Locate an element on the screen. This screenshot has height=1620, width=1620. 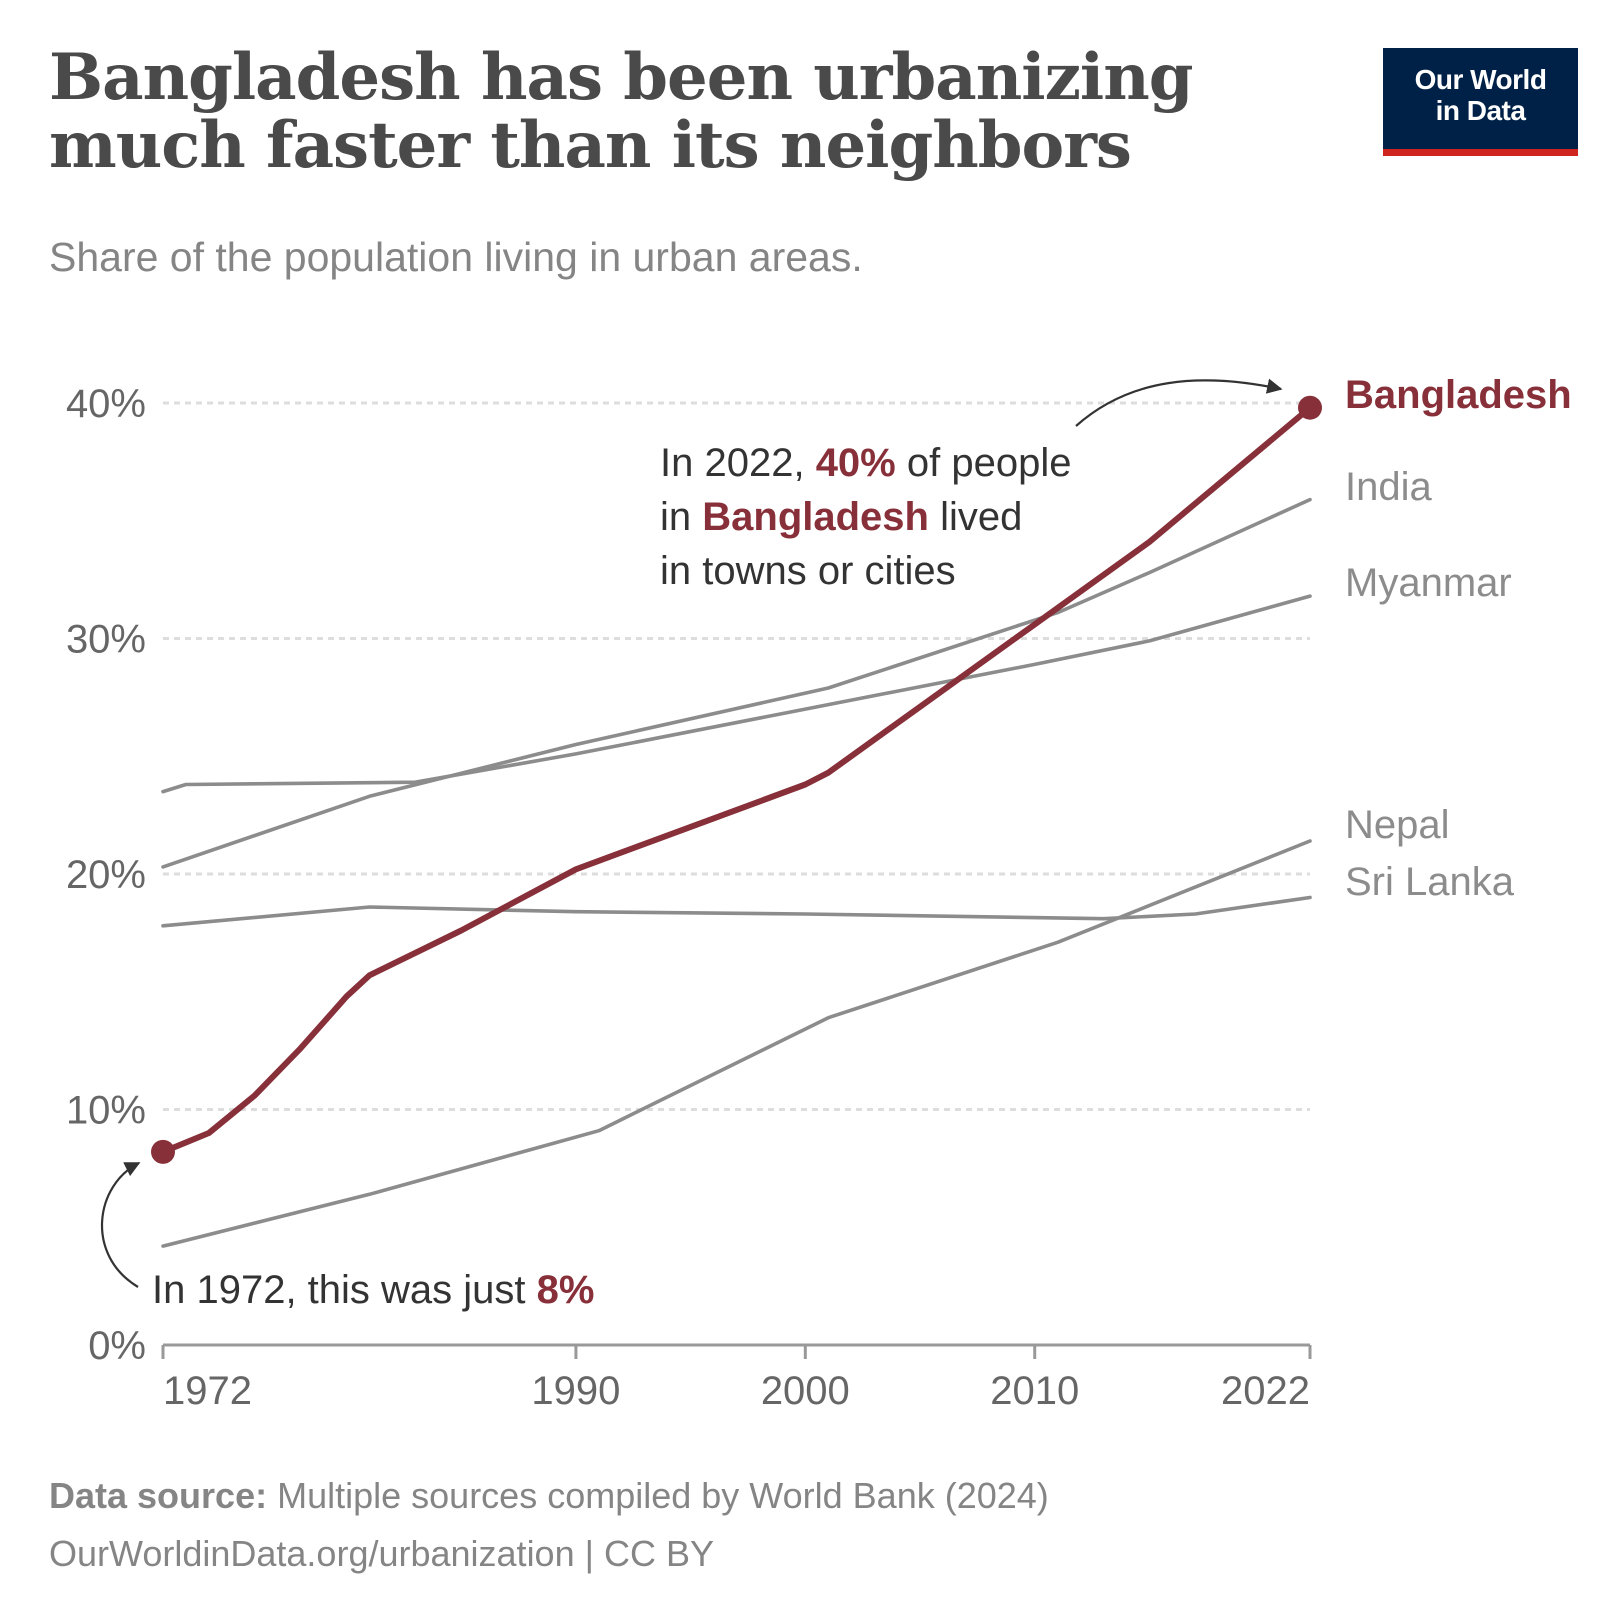
y-tick-label-0: 0% is located at coordinates (117, 1346).